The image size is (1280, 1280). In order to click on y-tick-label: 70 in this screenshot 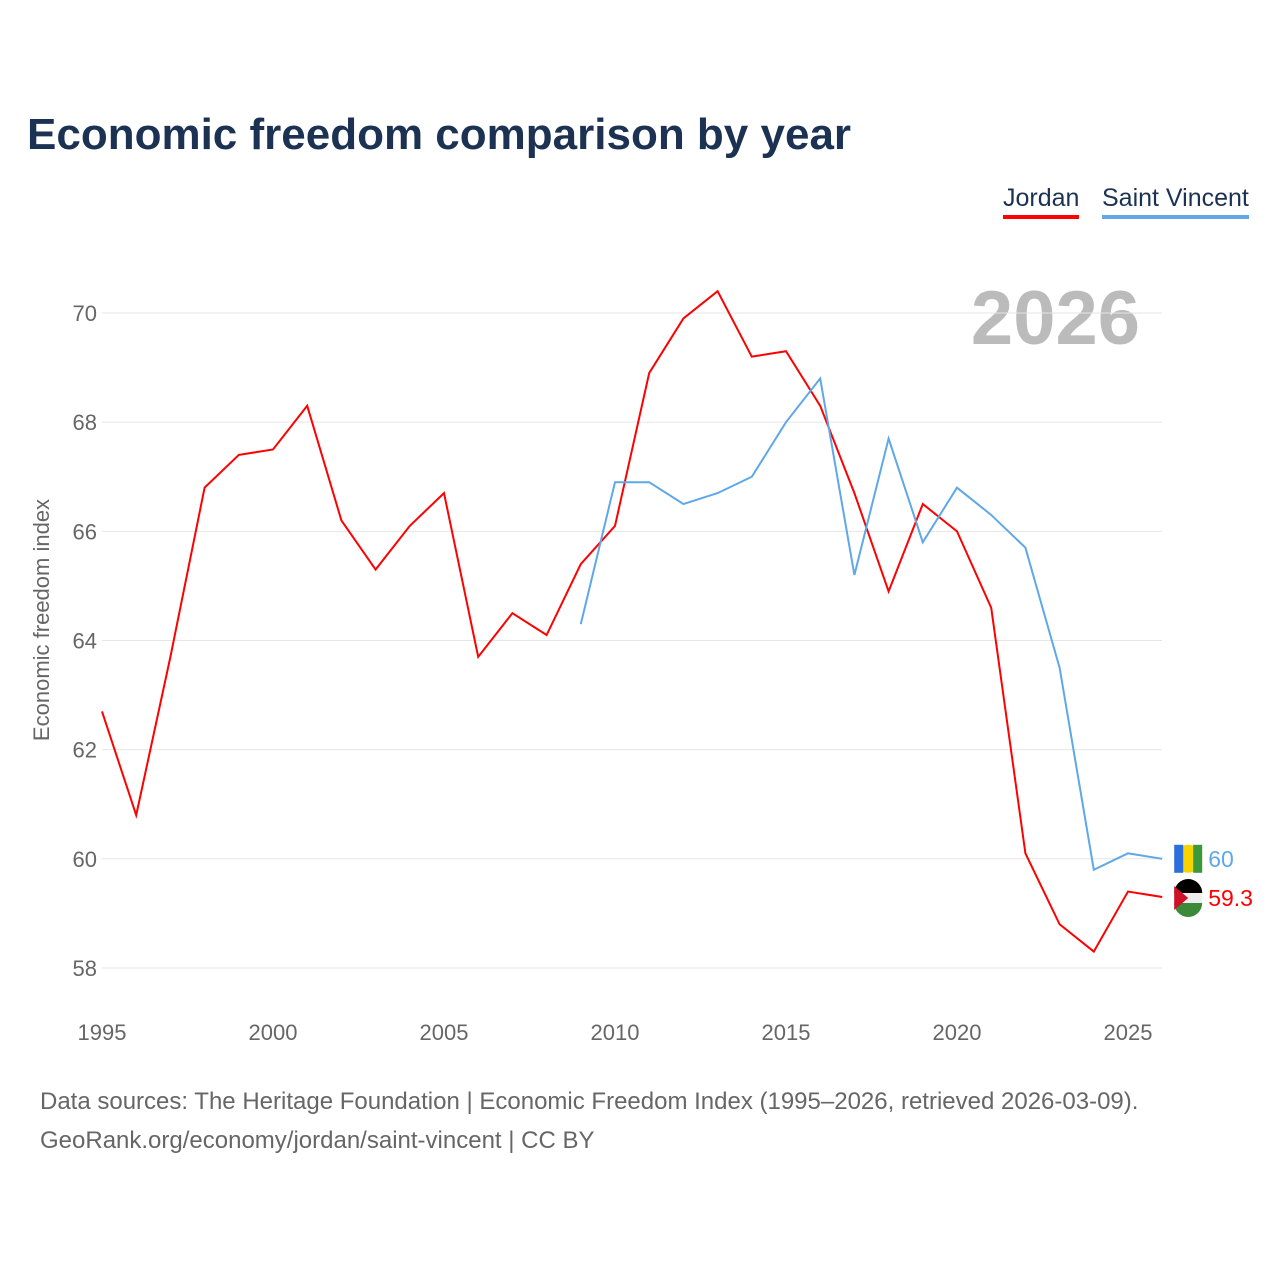, I will do `click(85, 313)`.